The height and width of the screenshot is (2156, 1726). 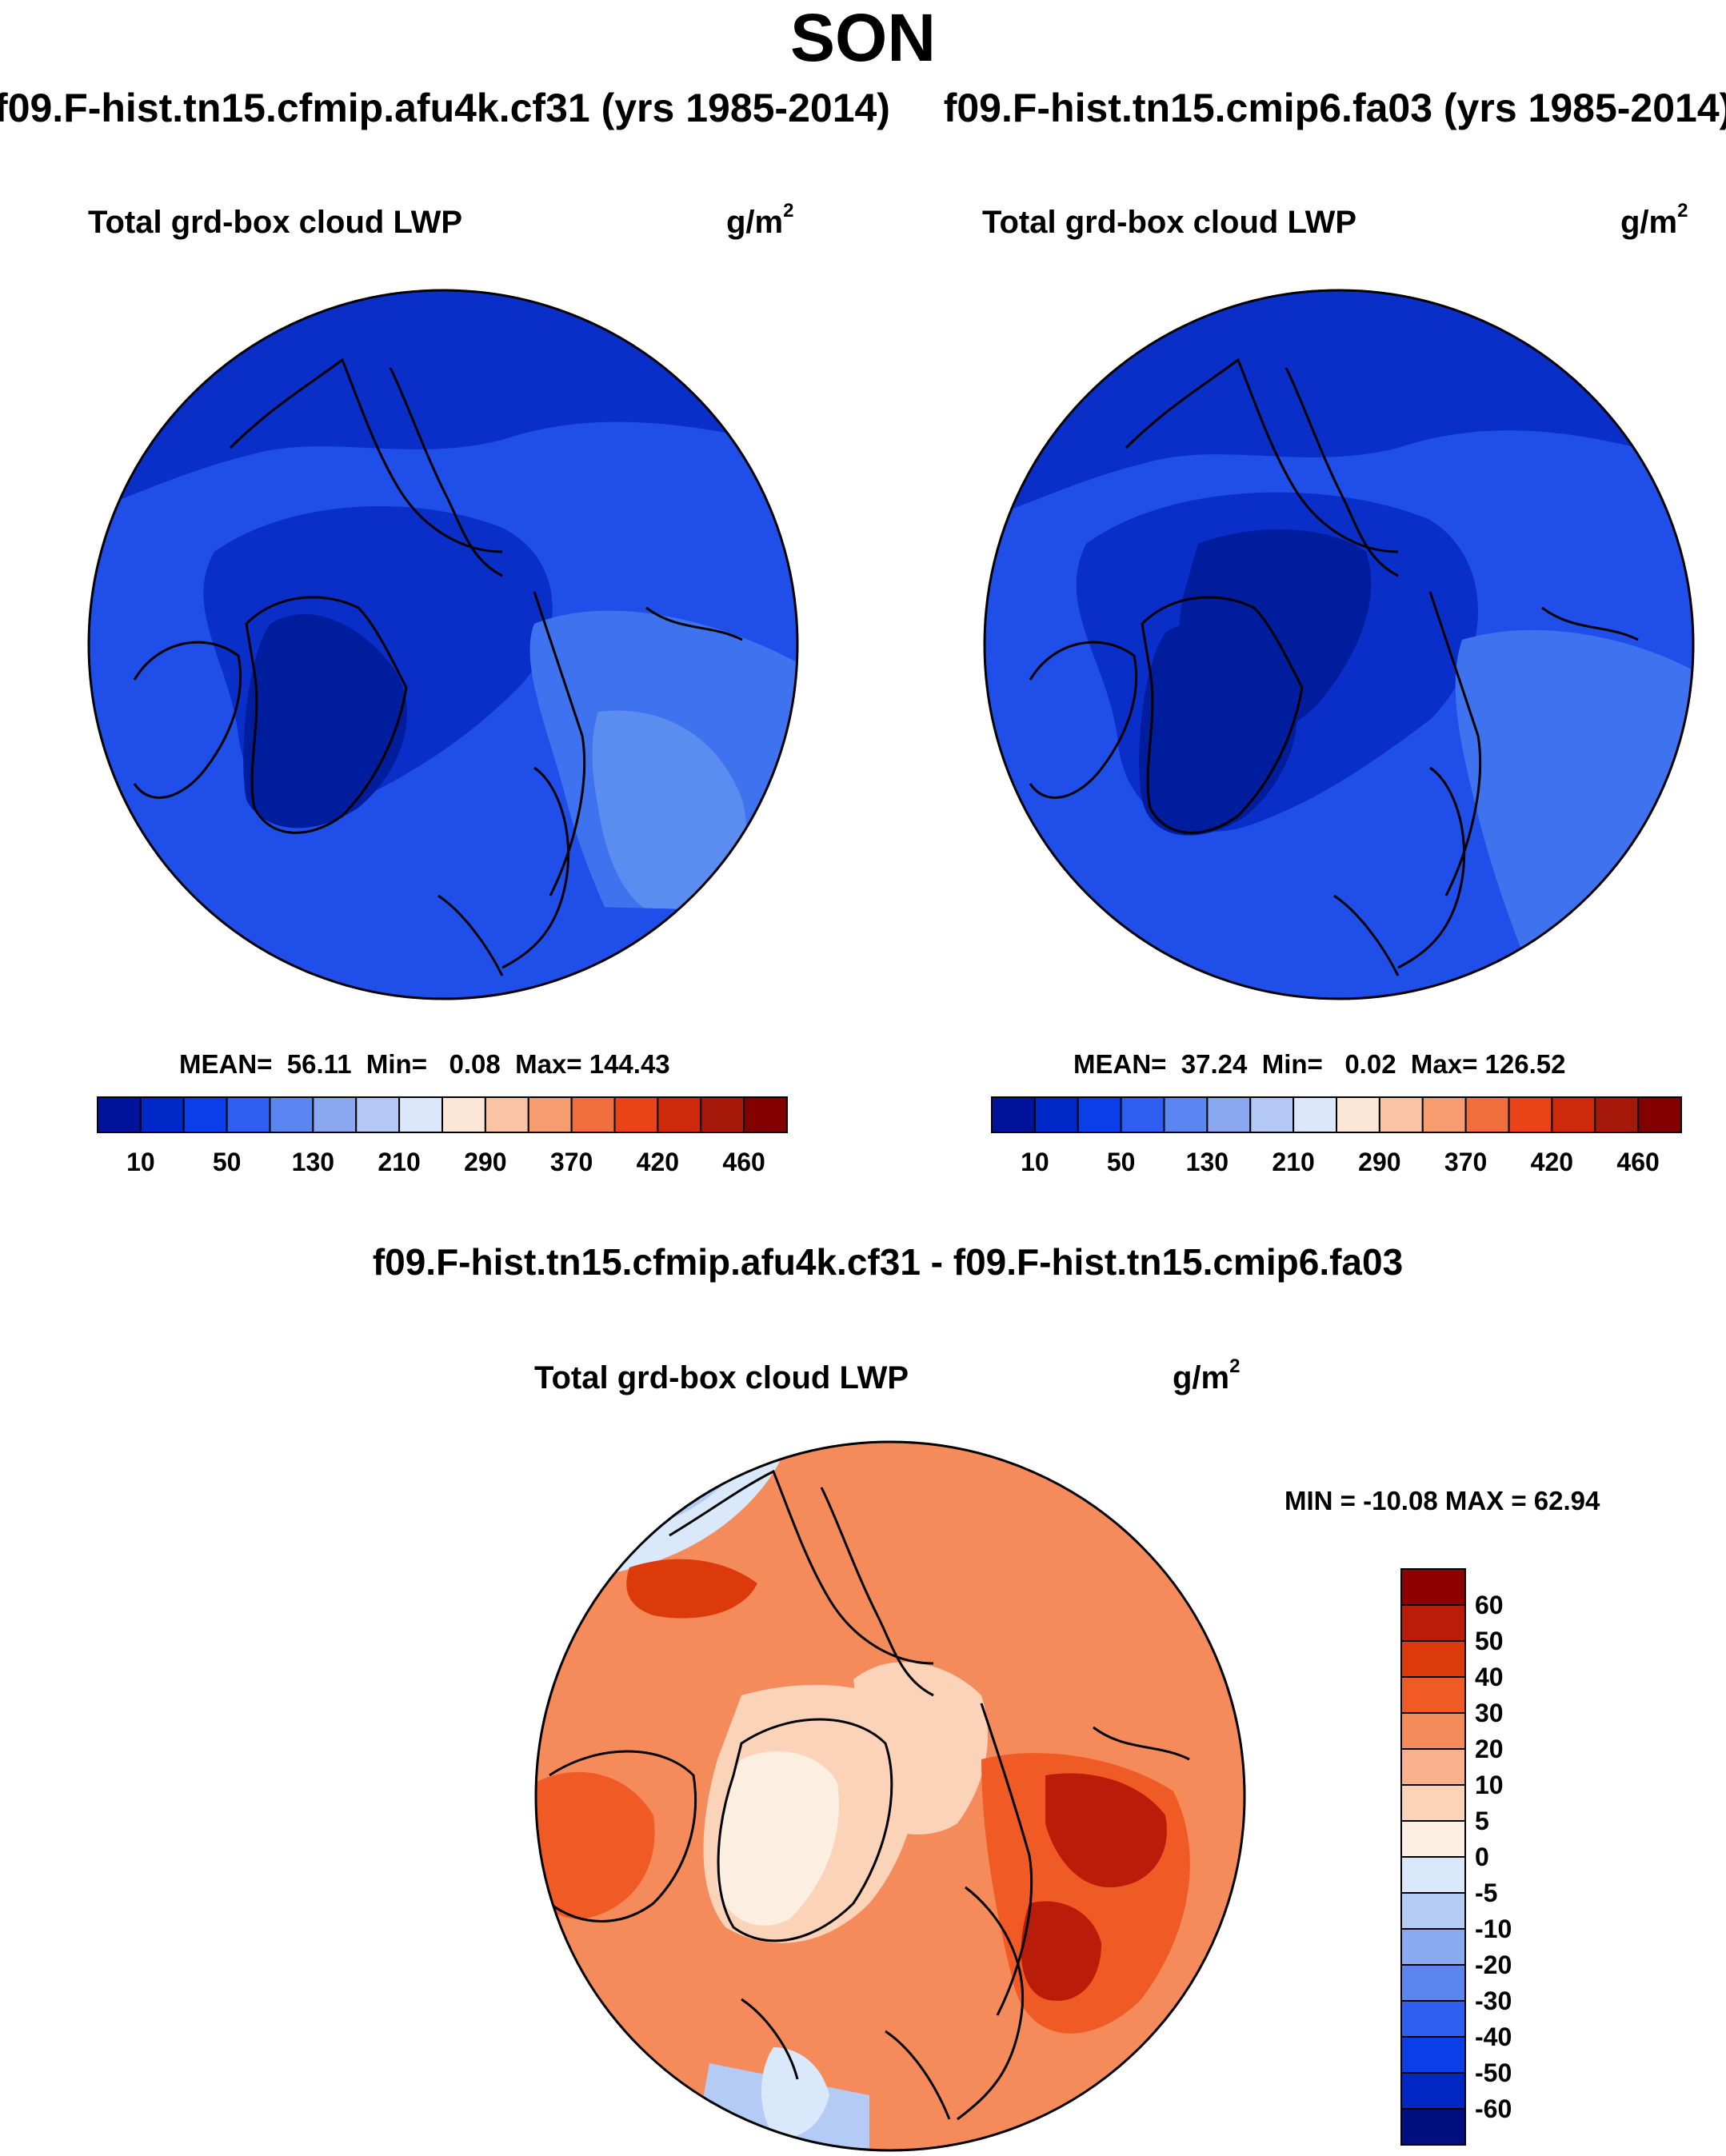 I want to click on right-polar-map, so click(x=1339, y=645).